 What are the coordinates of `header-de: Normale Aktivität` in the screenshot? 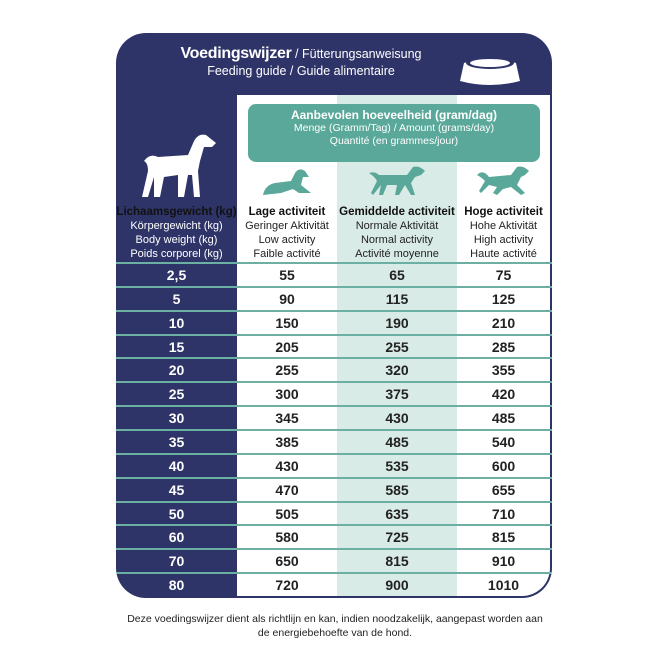 It's located at (397, 226).